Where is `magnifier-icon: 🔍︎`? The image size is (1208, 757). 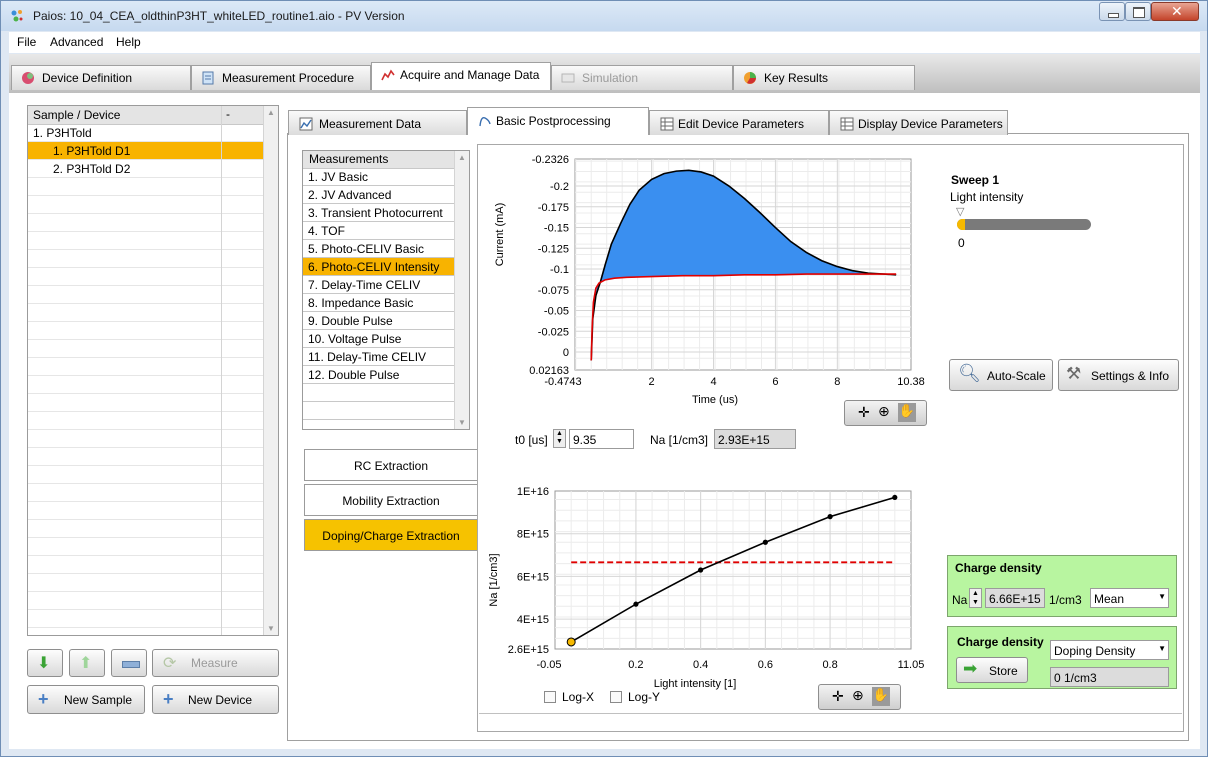 magnifier-icon: 🔍︎ is located at coordinates (969, 373).